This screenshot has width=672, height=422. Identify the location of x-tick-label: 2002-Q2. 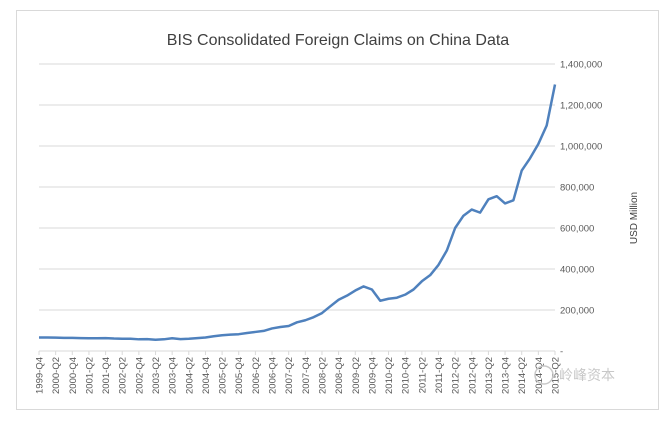
(123, 375).